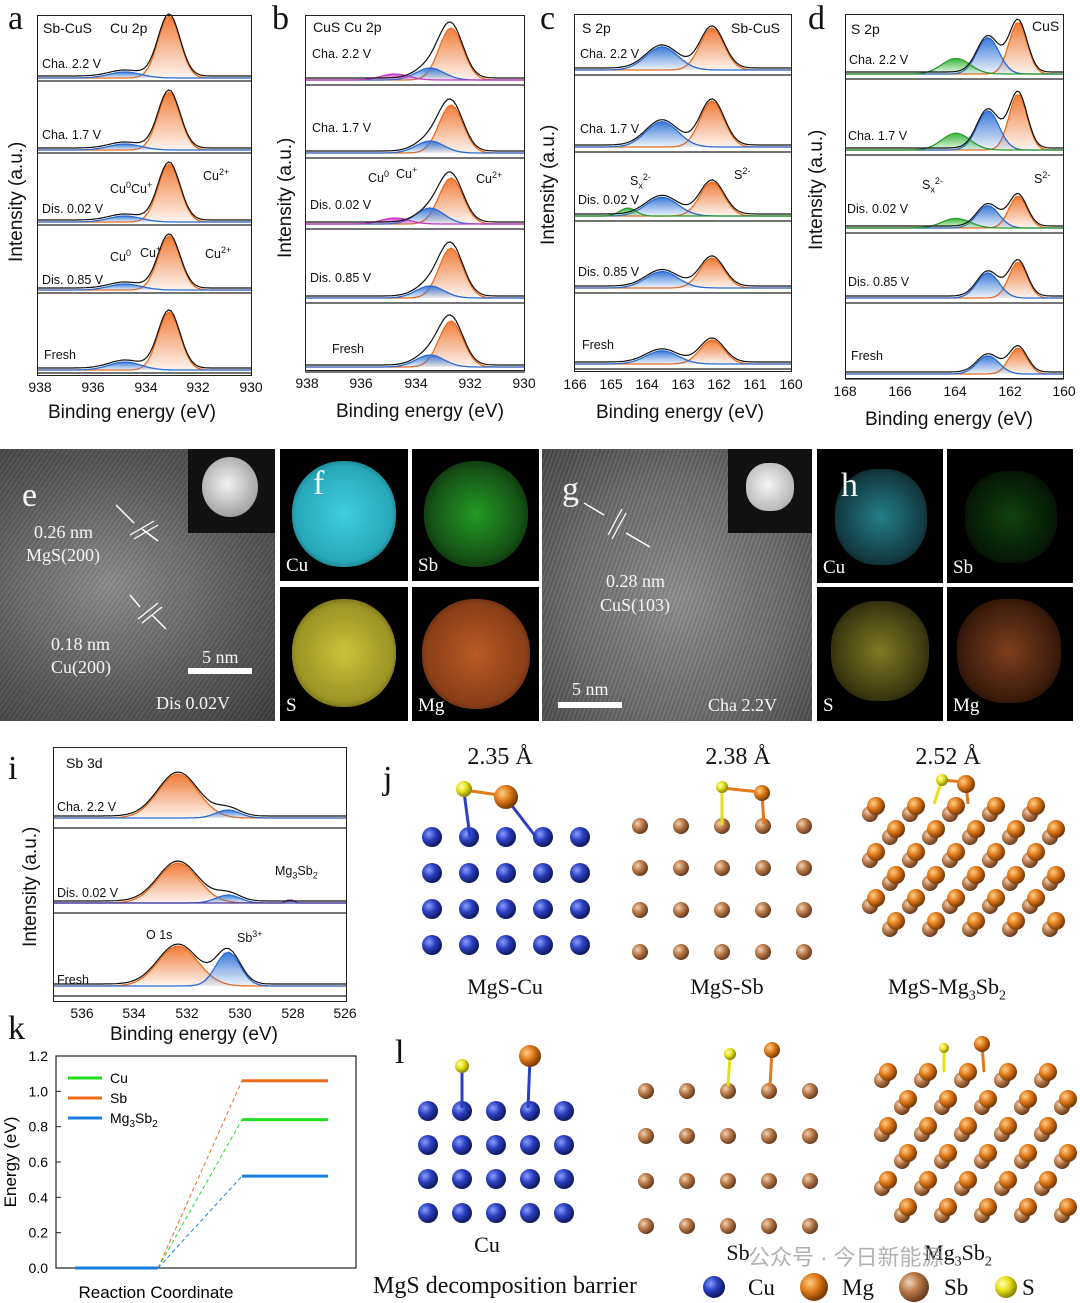  I want to click on legend-label: Sb, so click(956, 1287).